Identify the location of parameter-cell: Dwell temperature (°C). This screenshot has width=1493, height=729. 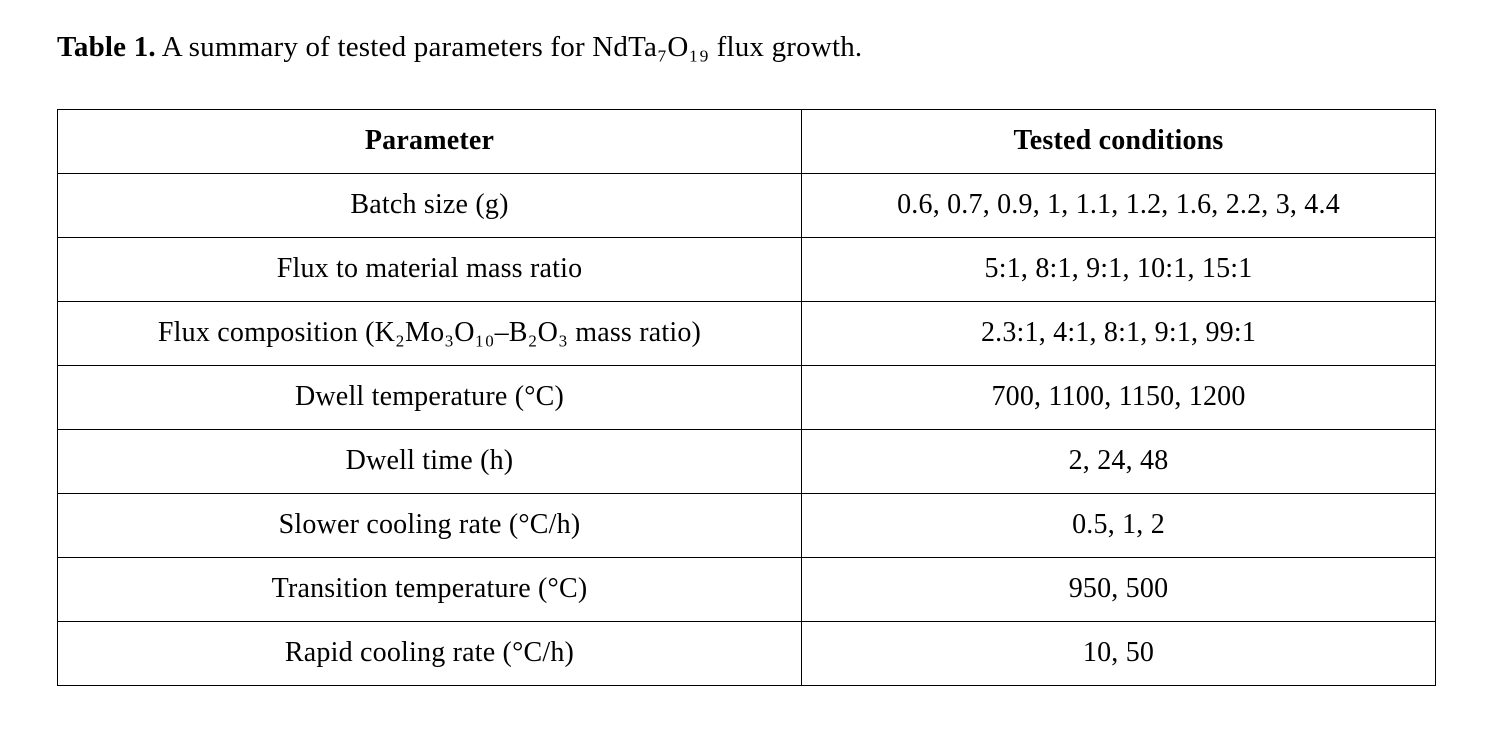
(429, 397).